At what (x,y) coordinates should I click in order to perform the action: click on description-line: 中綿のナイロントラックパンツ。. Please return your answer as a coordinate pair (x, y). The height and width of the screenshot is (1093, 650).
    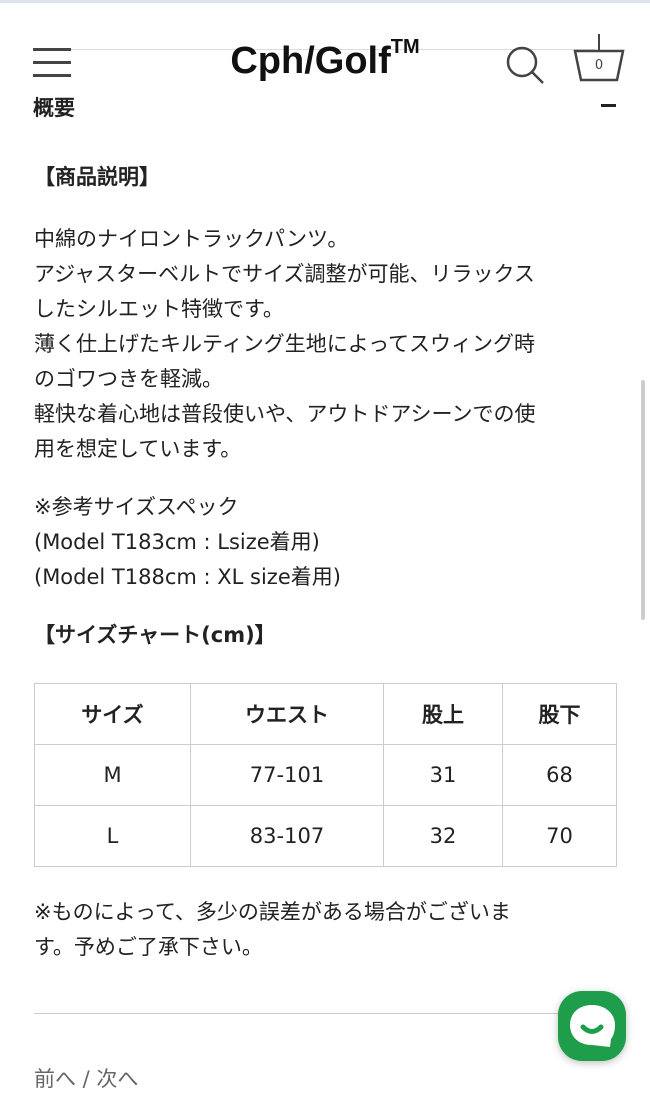
    Looking at the image, I should click on (191, 239).